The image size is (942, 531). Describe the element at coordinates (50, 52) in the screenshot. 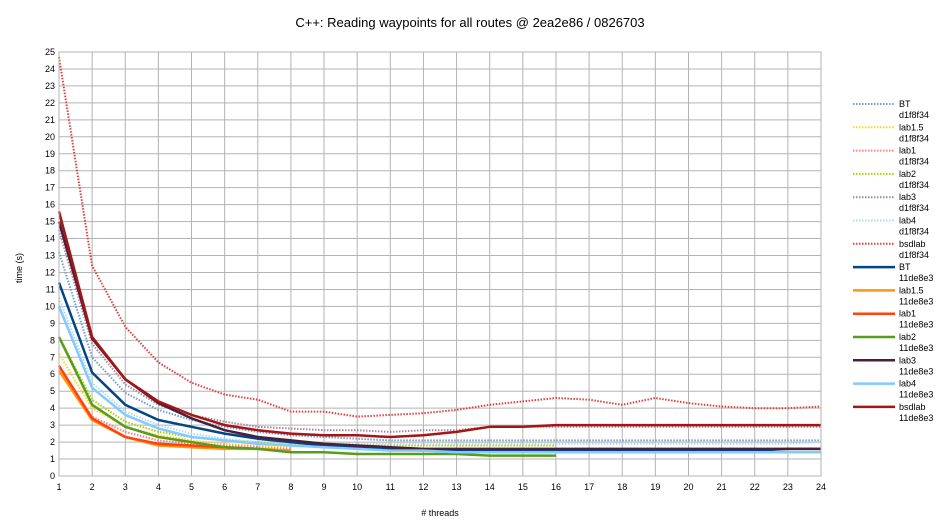

I see `y-tick-label: 25` at that location.